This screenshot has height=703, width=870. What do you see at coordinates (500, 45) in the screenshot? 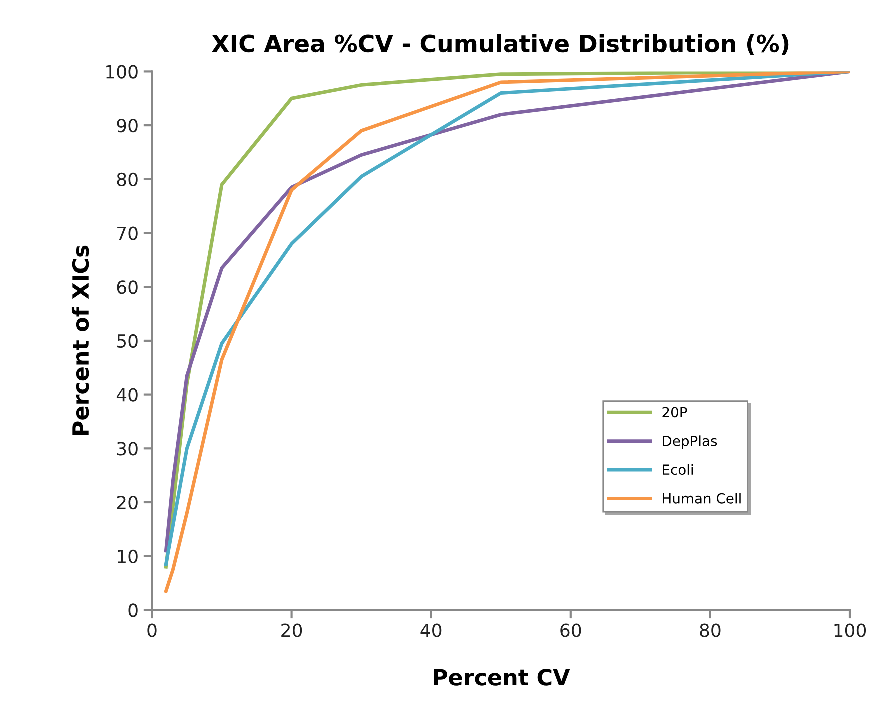
I see `chart-title: XIC Area %CV - Cumulative Distribution (%)` at bounding box center [500, 45].